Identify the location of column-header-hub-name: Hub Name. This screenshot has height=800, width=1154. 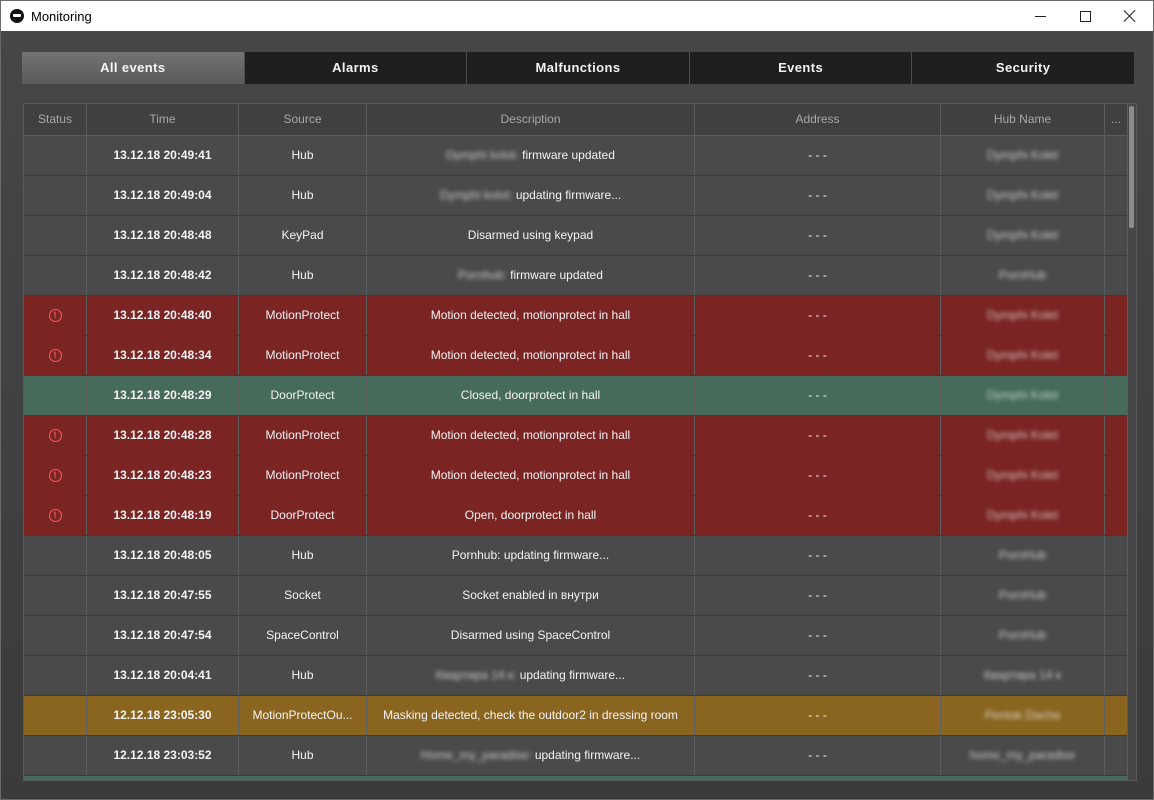
(1023, 119).